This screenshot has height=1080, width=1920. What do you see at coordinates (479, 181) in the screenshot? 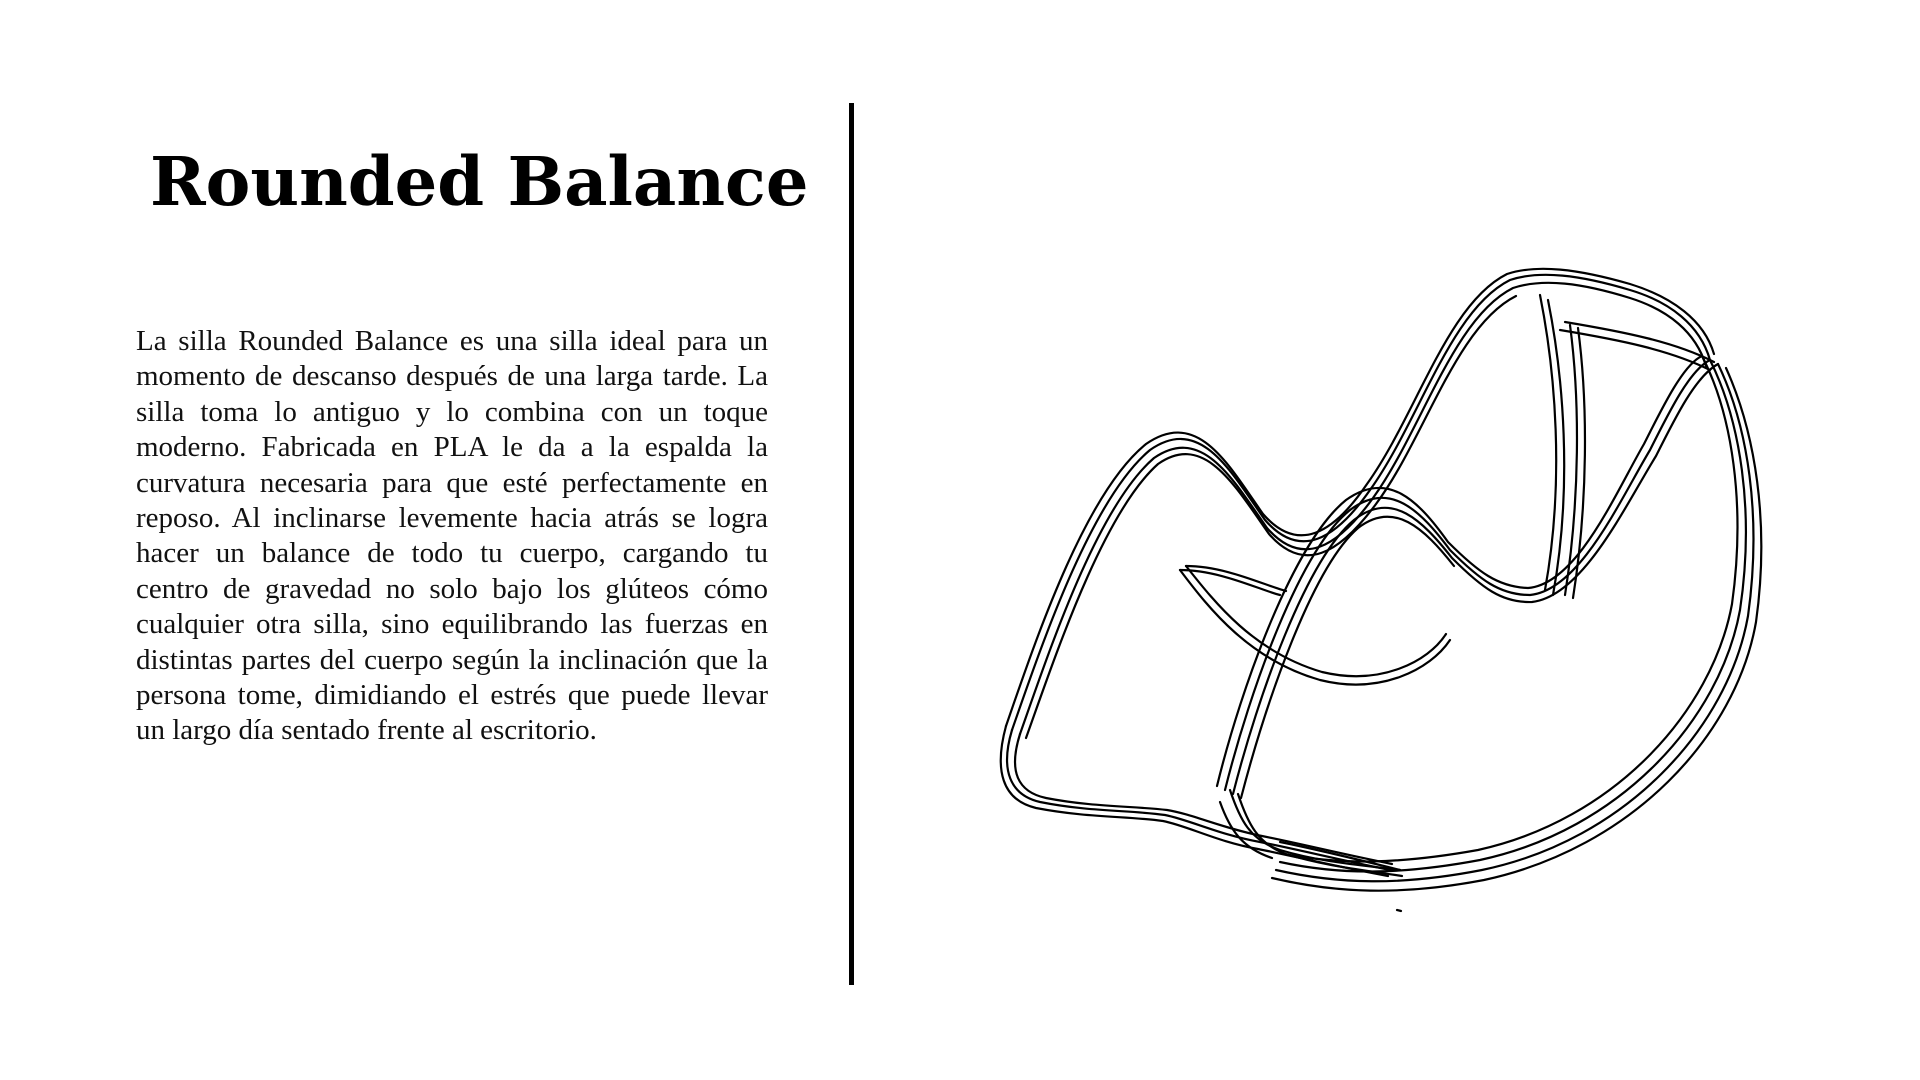
I see `slide-title: Rounded Balance` at bounding box center [479, 181].